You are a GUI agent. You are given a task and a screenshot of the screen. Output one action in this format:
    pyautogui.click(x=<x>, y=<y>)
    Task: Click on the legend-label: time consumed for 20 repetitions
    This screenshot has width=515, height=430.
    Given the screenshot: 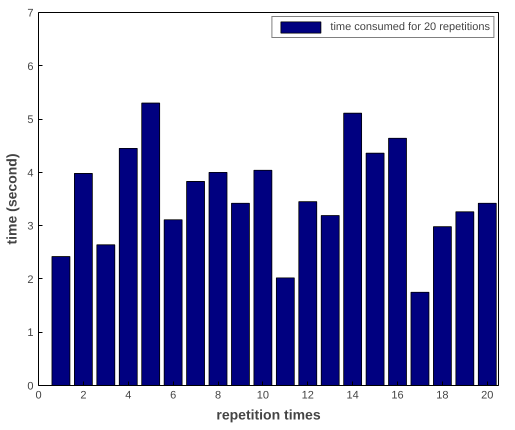 What is the action you would take?
    pyautogui.click(x=410, y=27)
    